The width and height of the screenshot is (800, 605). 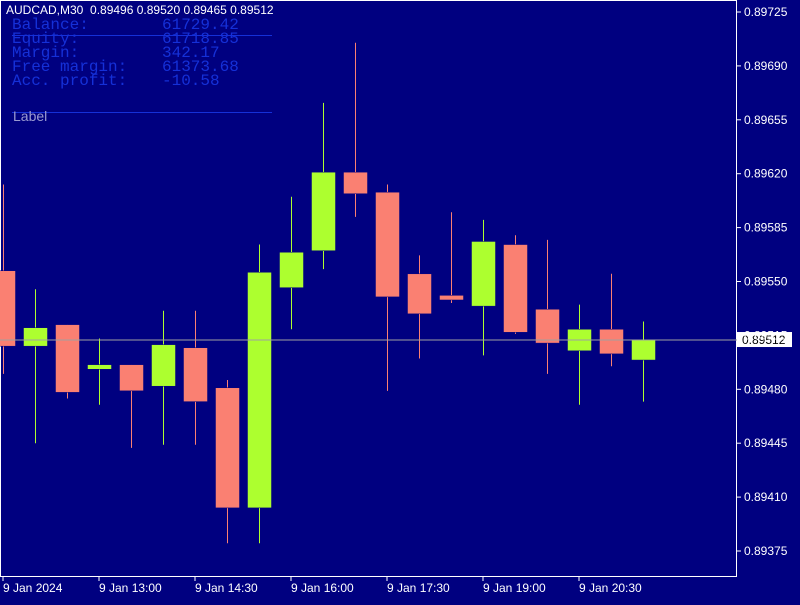 What do you see at coordinates (766, 282) in the screenshot?
I see `y-tick-label: 0.89550` at bounding box center [766, 282].